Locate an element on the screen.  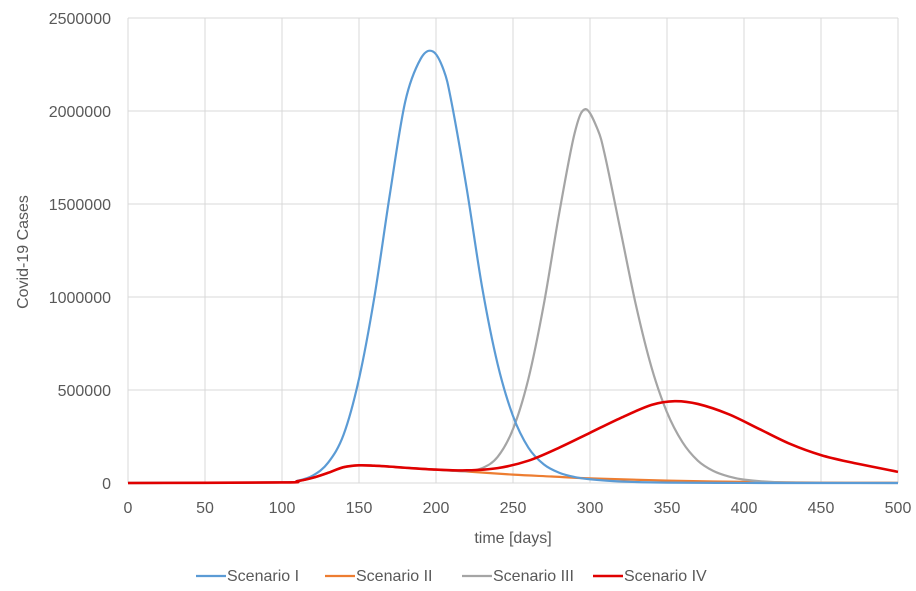
legend-item-scenario-i: Scenario I is located at coordinates (247, 576).